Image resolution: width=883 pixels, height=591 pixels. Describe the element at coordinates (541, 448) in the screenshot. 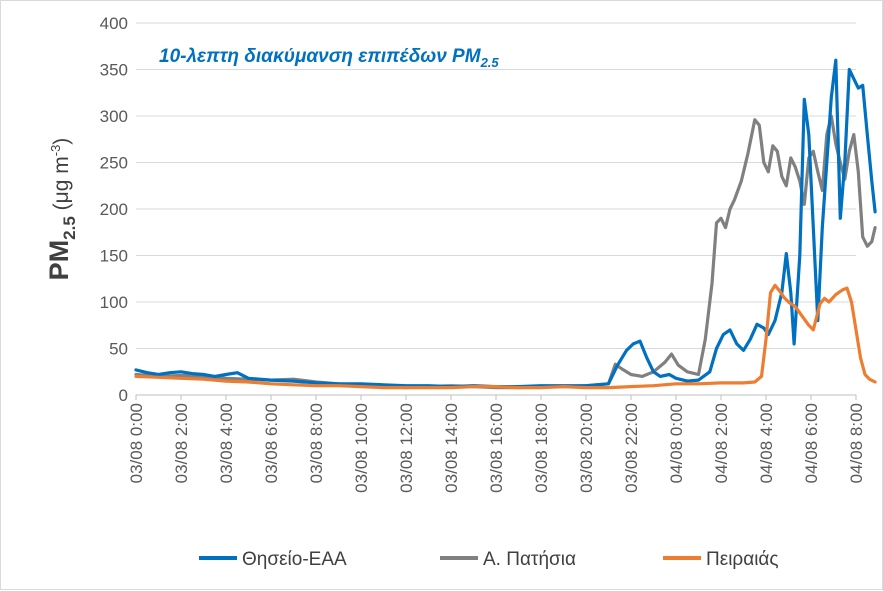

I see `x-tick-label: 03/08 18:00` at that location.